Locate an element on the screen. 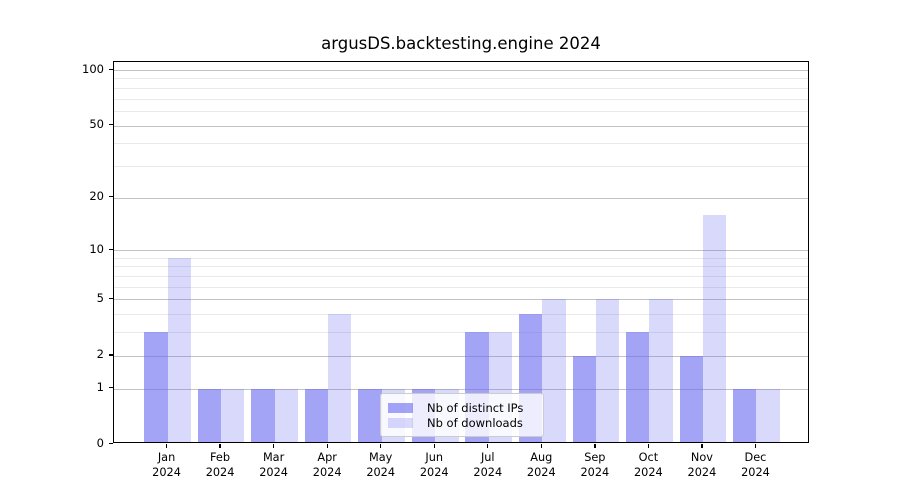 The width and height of the screenshot is (900, 500). x-tick-label: Jun 2024 is located at coordinates (434, 465).